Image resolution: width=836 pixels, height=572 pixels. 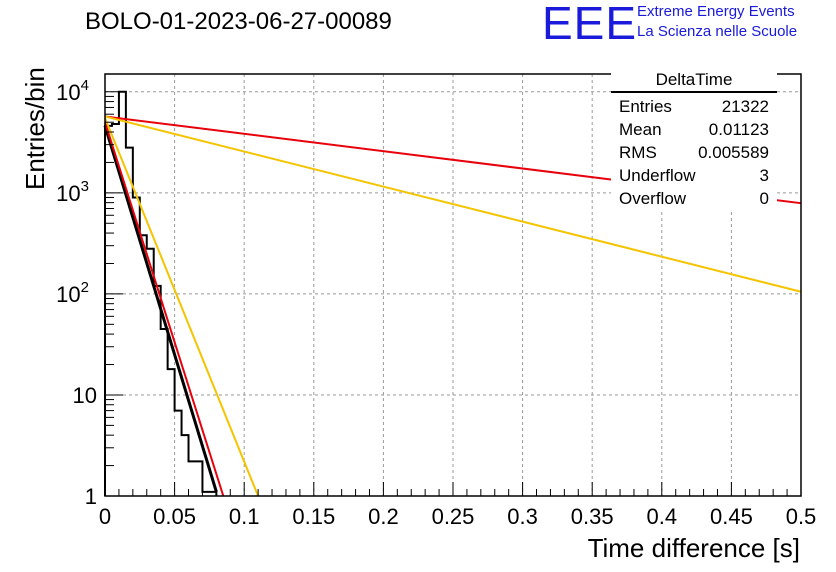 I want to click on stat-label: Underflow, so click(x=657, y=175).